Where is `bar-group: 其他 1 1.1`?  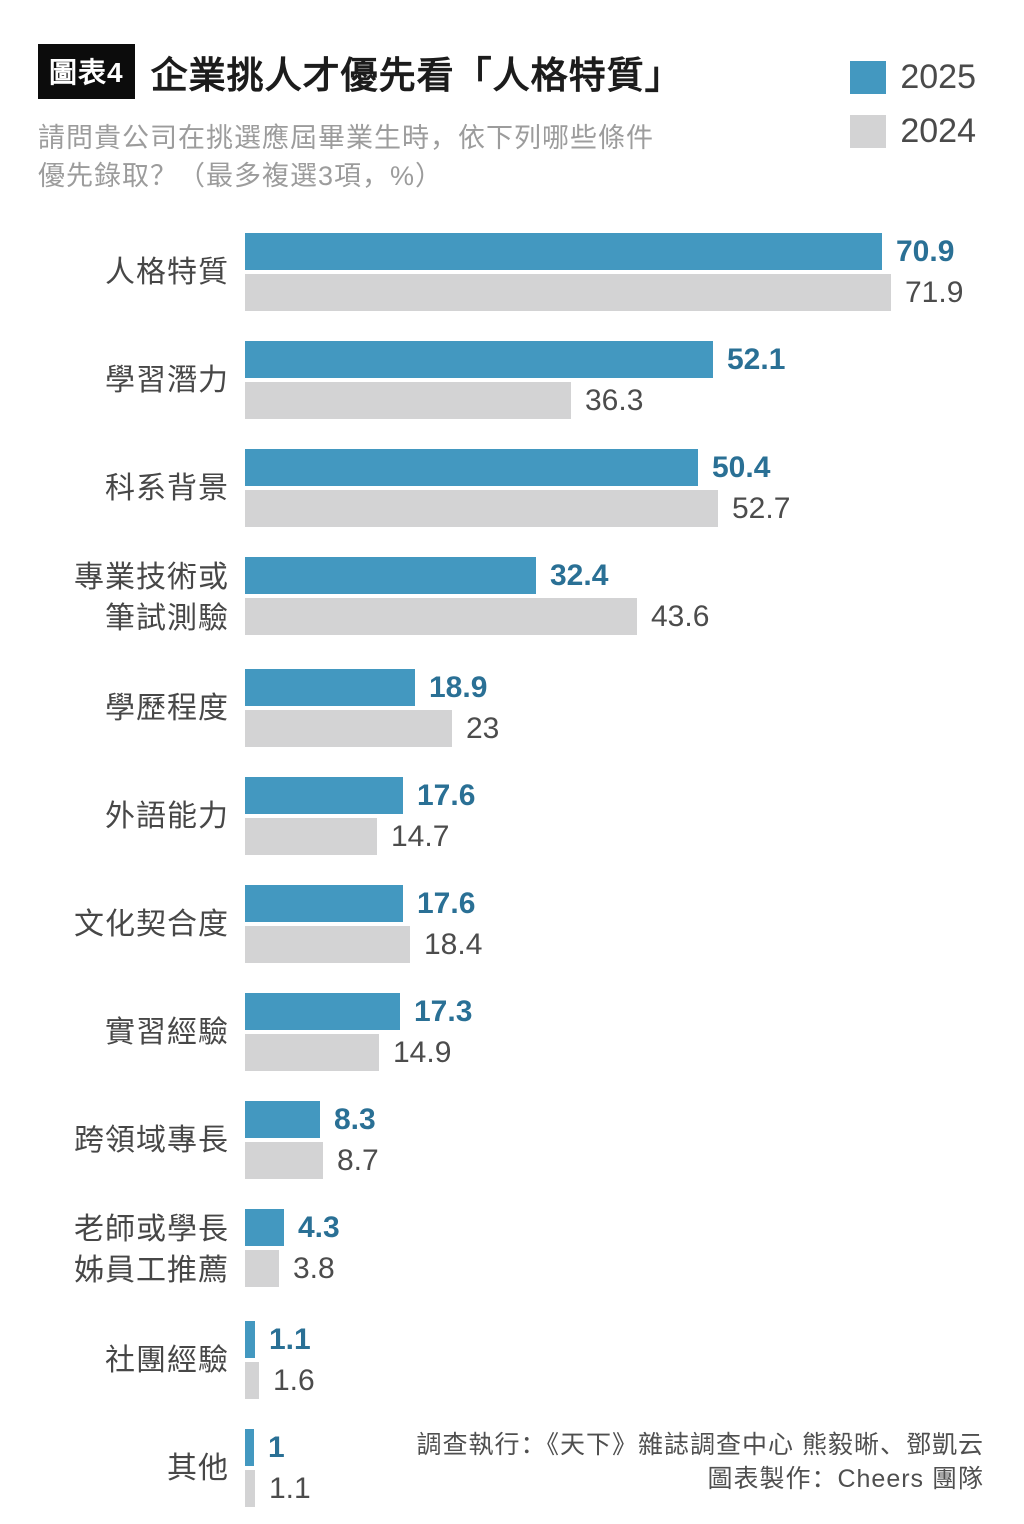 bar-group: 其他 1 1.1 is located at coordinates (512, 1468).